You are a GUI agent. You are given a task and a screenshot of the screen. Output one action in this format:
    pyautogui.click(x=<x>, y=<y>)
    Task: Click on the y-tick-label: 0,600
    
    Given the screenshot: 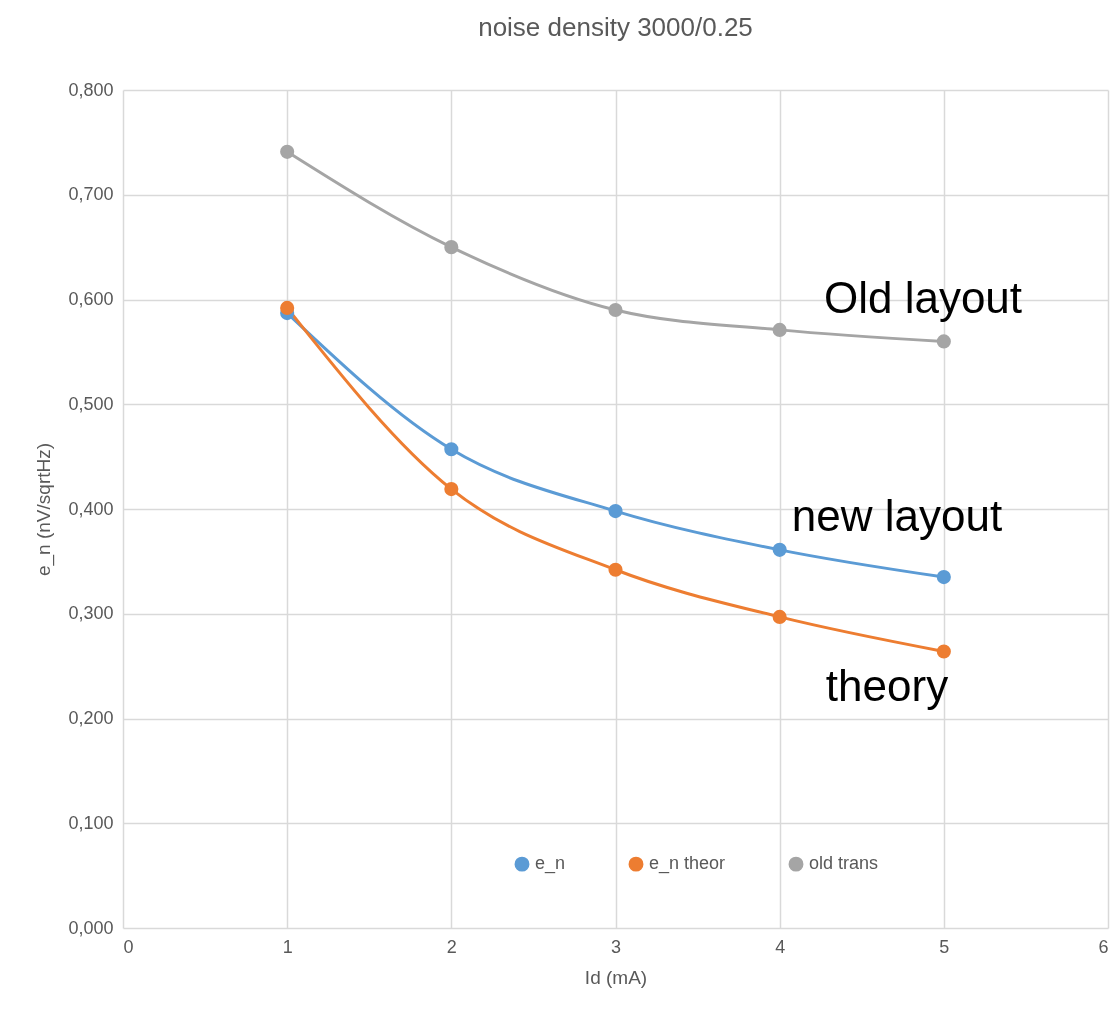 What is the action you would take?
    pyautogui.click(x=91, y=299)
    